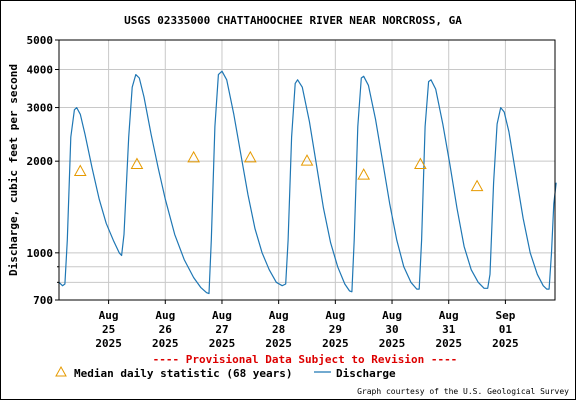 This screenshot has width=576, height=400. What do you see at coordinates (43, 300) in the screenshot?
I see `y-tick-label: 700` at bounding box center [43, 300].